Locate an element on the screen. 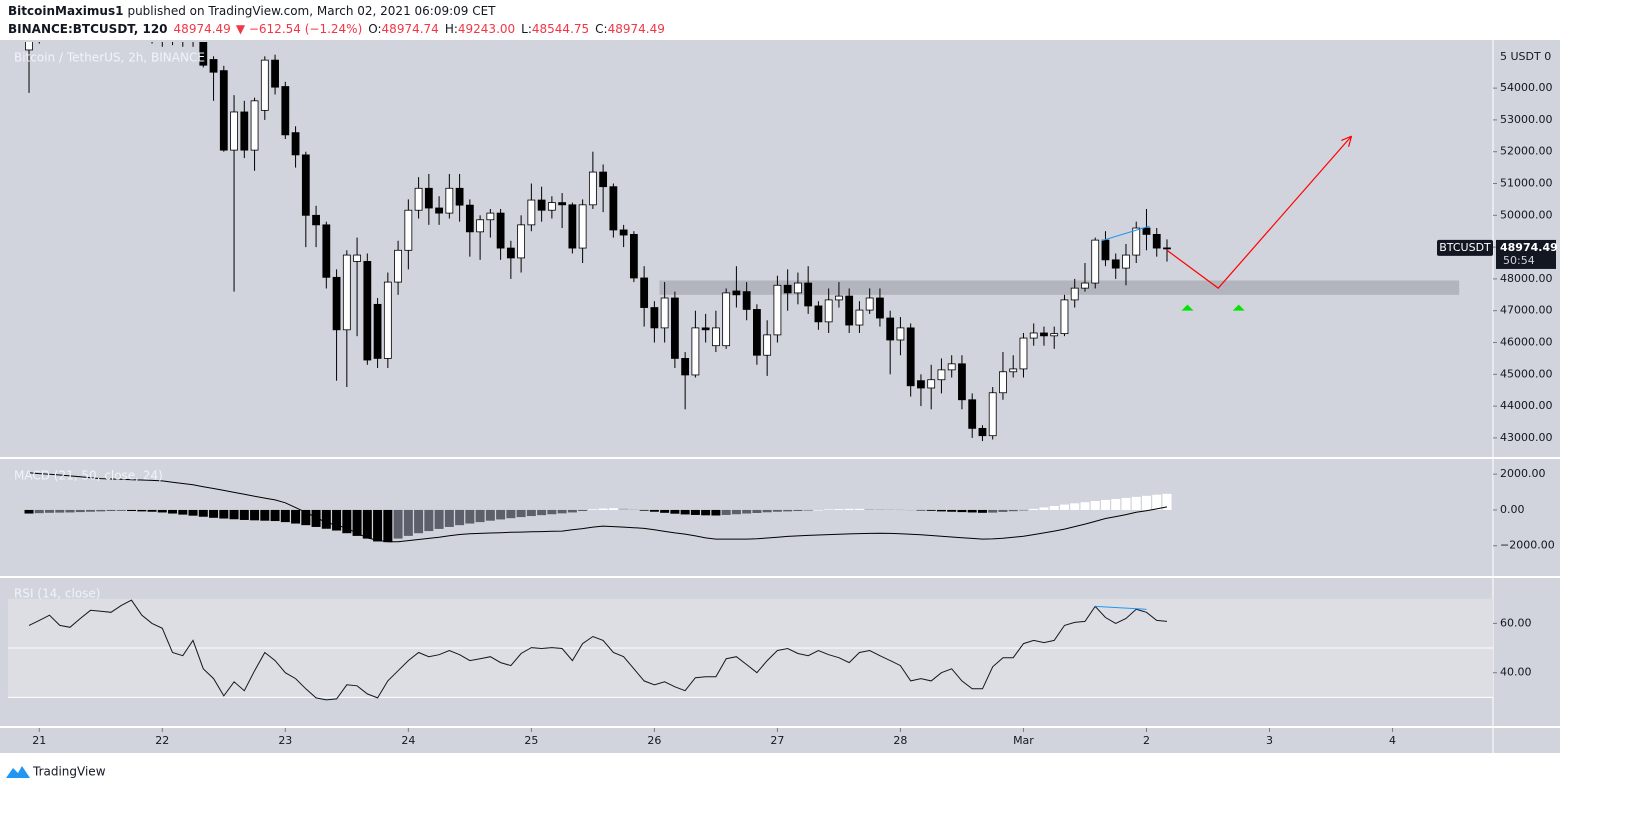  rsi-line is located at coordinates (598, 650).